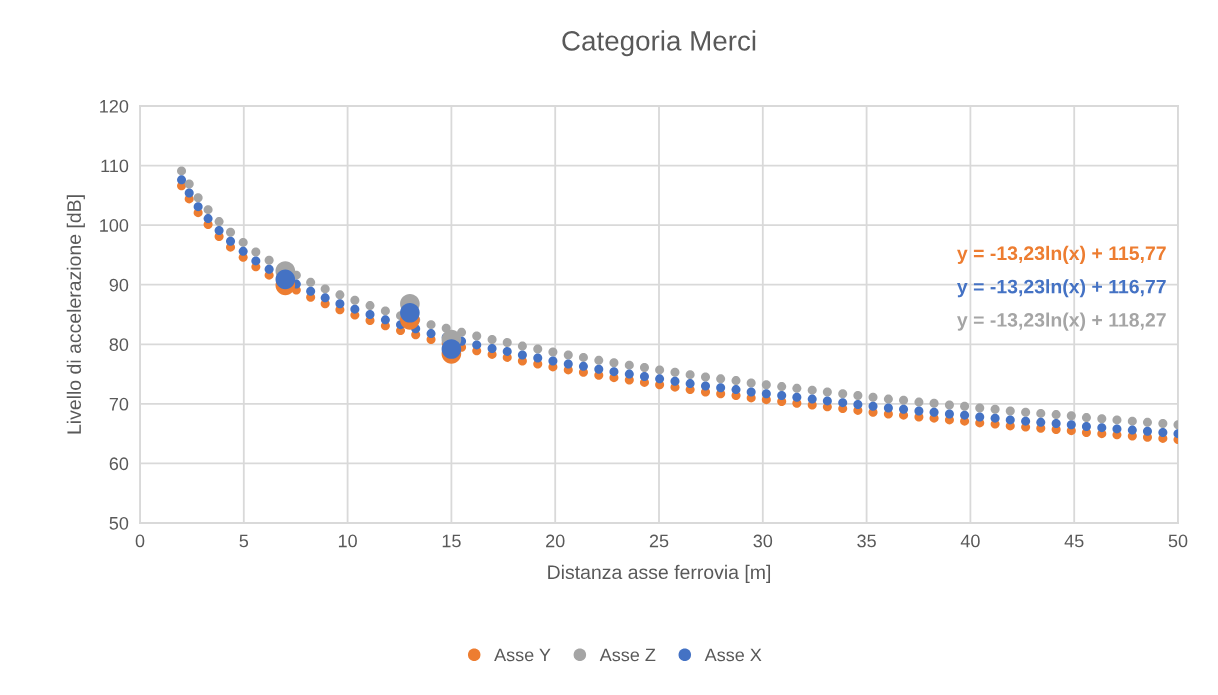  I want to click on y-axis-title: Livello di accelerazione [dB], so click(75, 314).